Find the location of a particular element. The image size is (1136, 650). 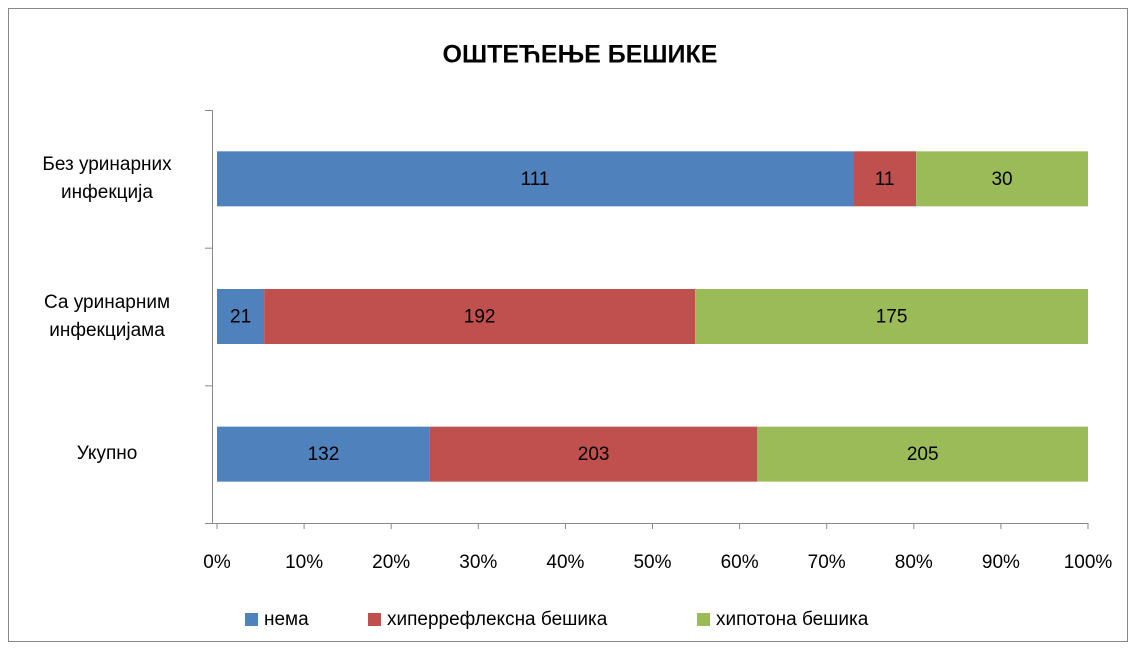

data-label: 132 is located at coordinates (324, 454).